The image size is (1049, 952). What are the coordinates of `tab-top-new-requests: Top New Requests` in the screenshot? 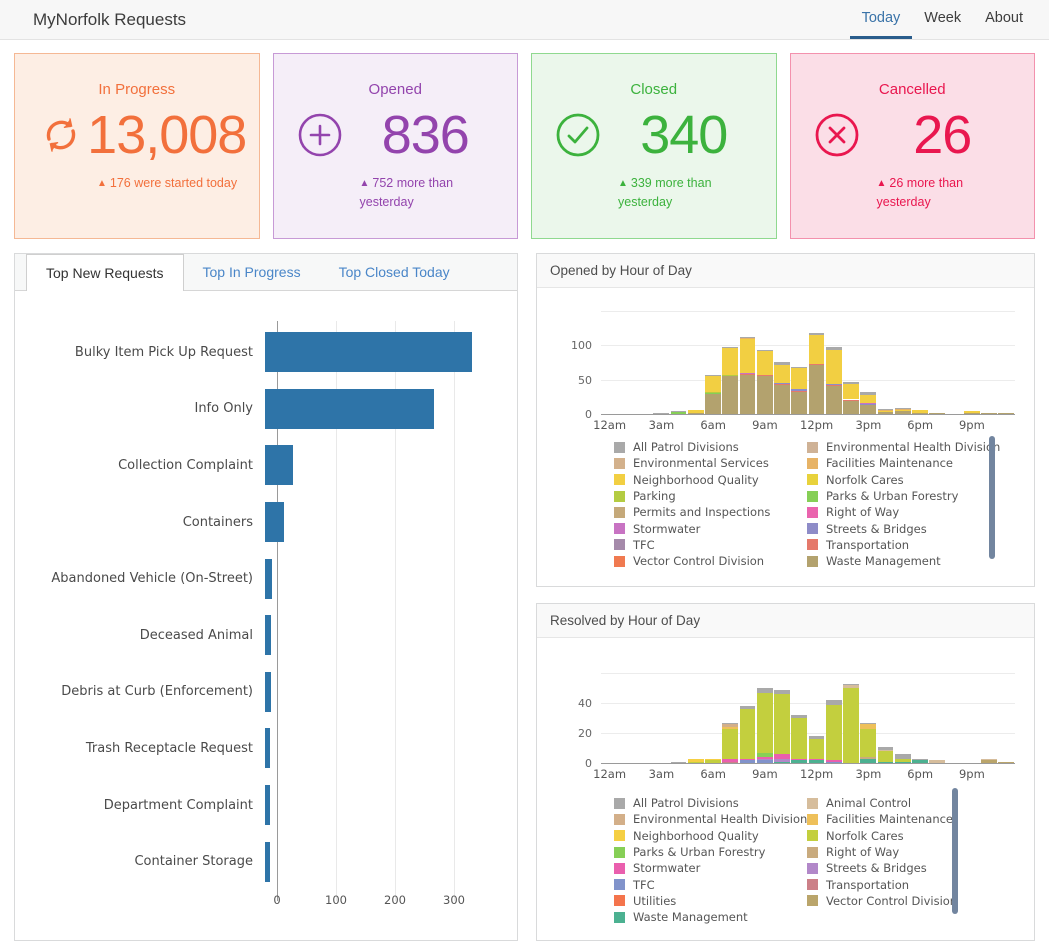 It's located at (105, 272).